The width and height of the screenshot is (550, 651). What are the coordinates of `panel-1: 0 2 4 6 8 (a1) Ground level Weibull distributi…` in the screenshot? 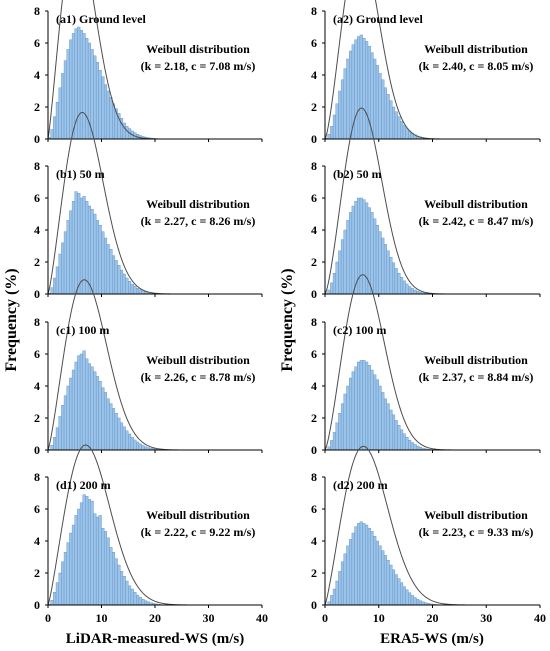 It's located at (148, 73).